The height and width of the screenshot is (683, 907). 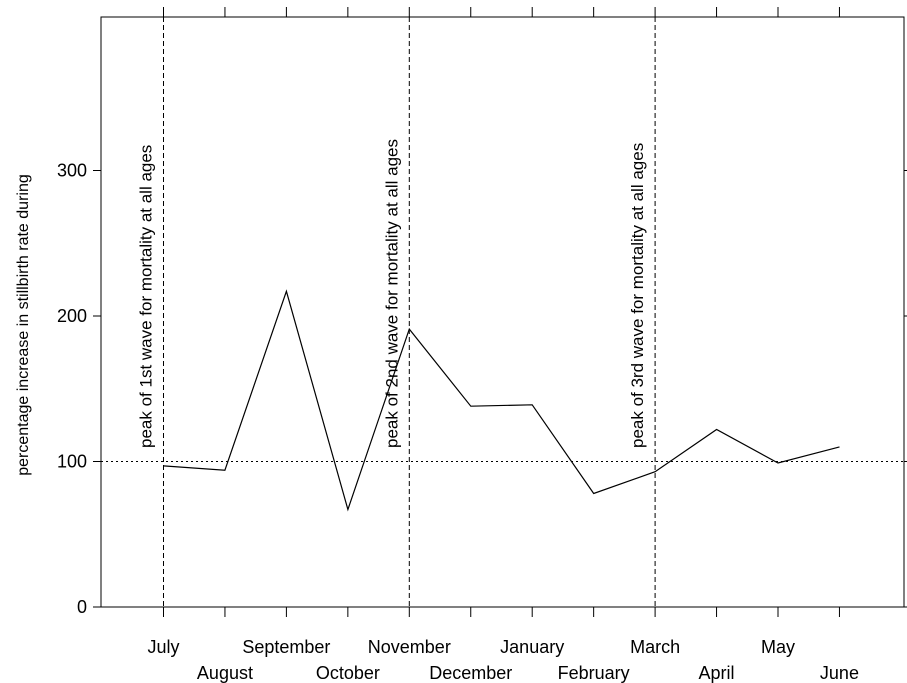 I want to click on x-tick-label-november: November, so click(x=409, y=647).